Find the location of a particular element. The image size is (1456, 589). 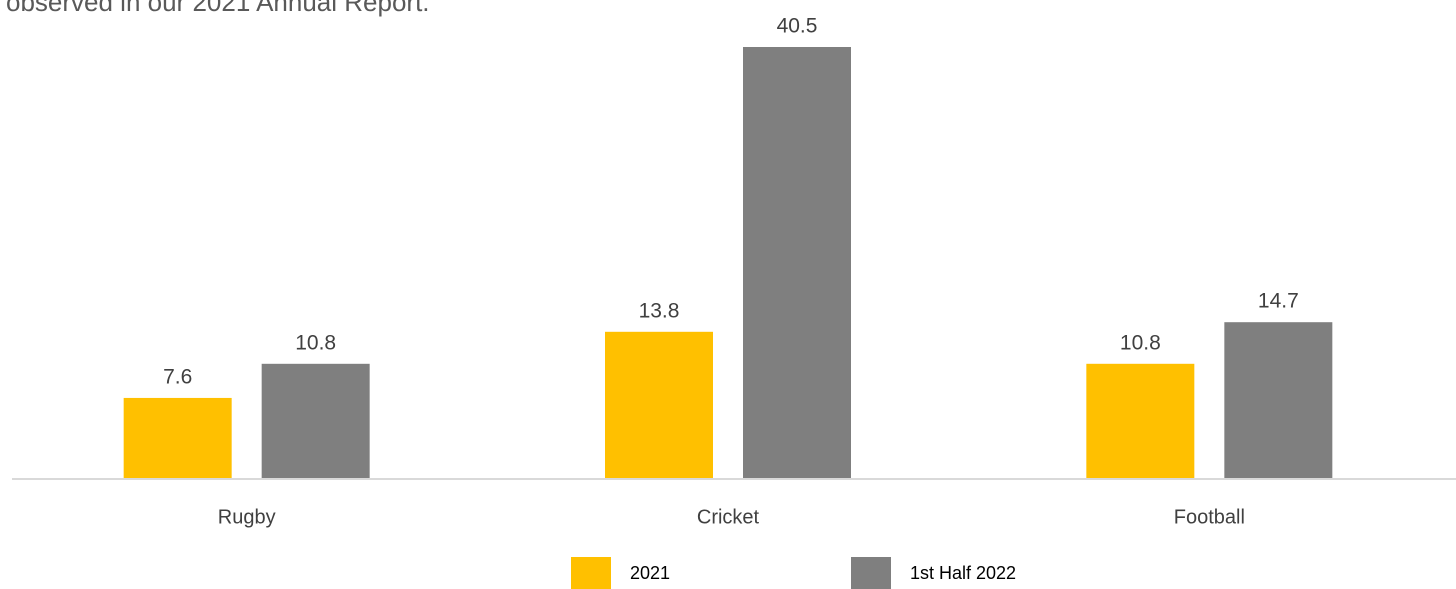

legend-label: 1st Half 2022 is located at coordinates (963, 573).